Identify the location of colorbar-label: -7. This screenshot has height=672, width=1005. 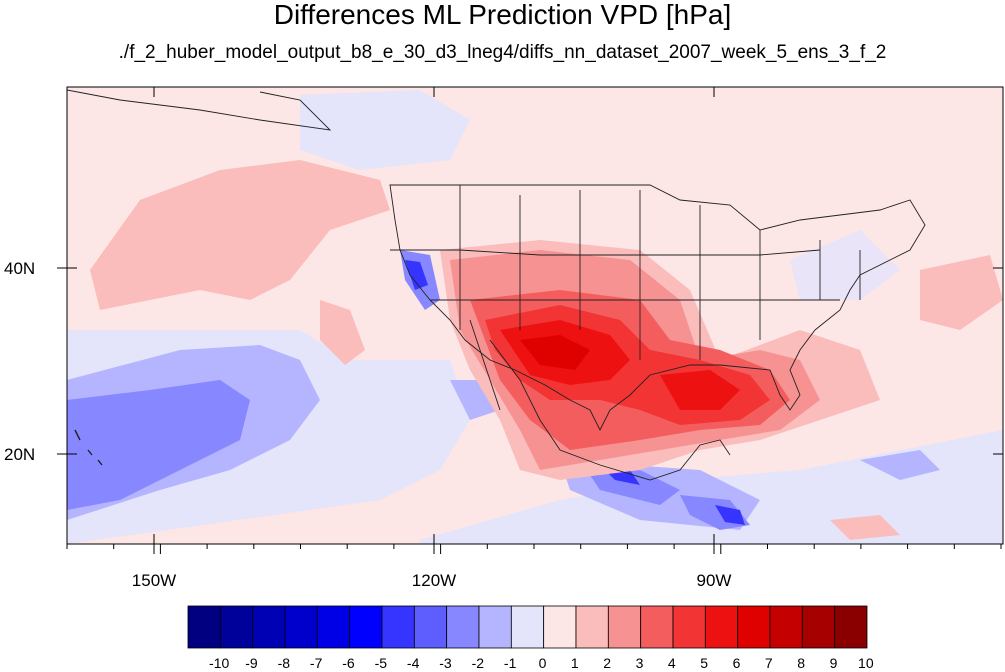
(316, 663).